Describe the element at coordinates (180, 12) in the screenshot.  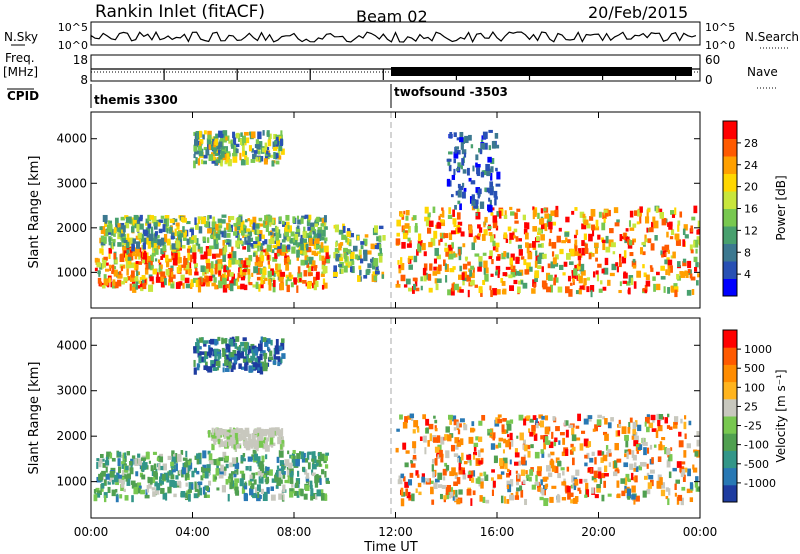
I see `station-title: Rankin Inlet (fitACF)` at that location.